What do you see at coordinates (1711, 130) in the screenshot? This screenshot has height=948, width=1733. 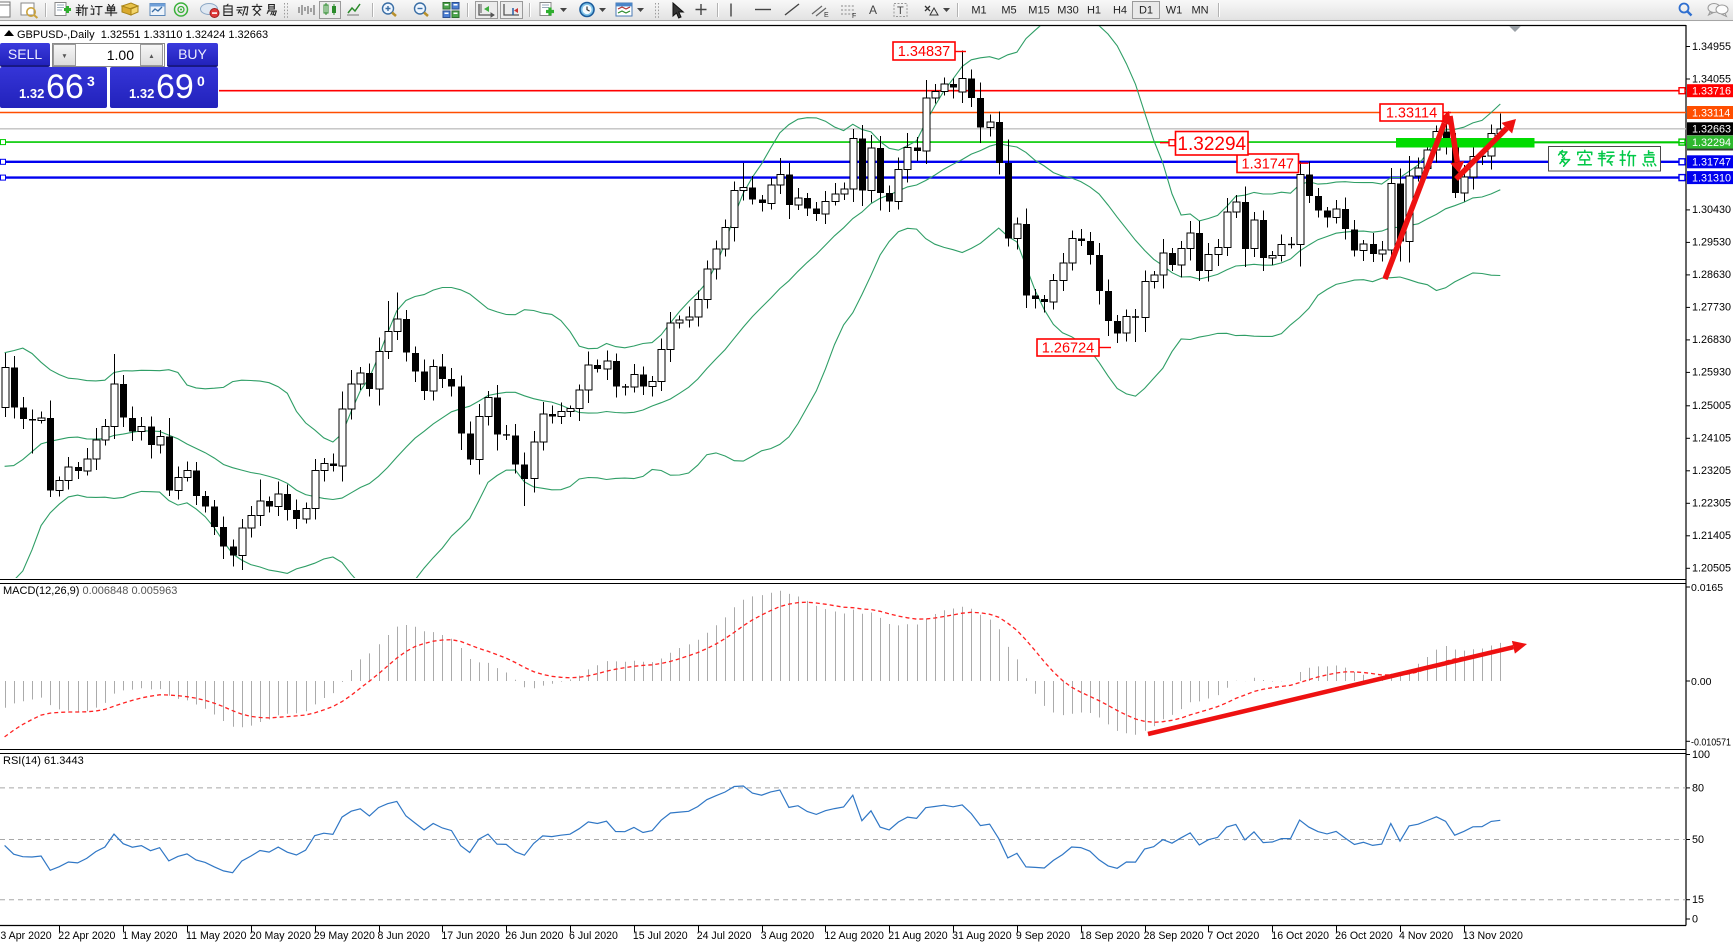 I see `svg-text: 1.32663` at bounding box center [1711, 130].